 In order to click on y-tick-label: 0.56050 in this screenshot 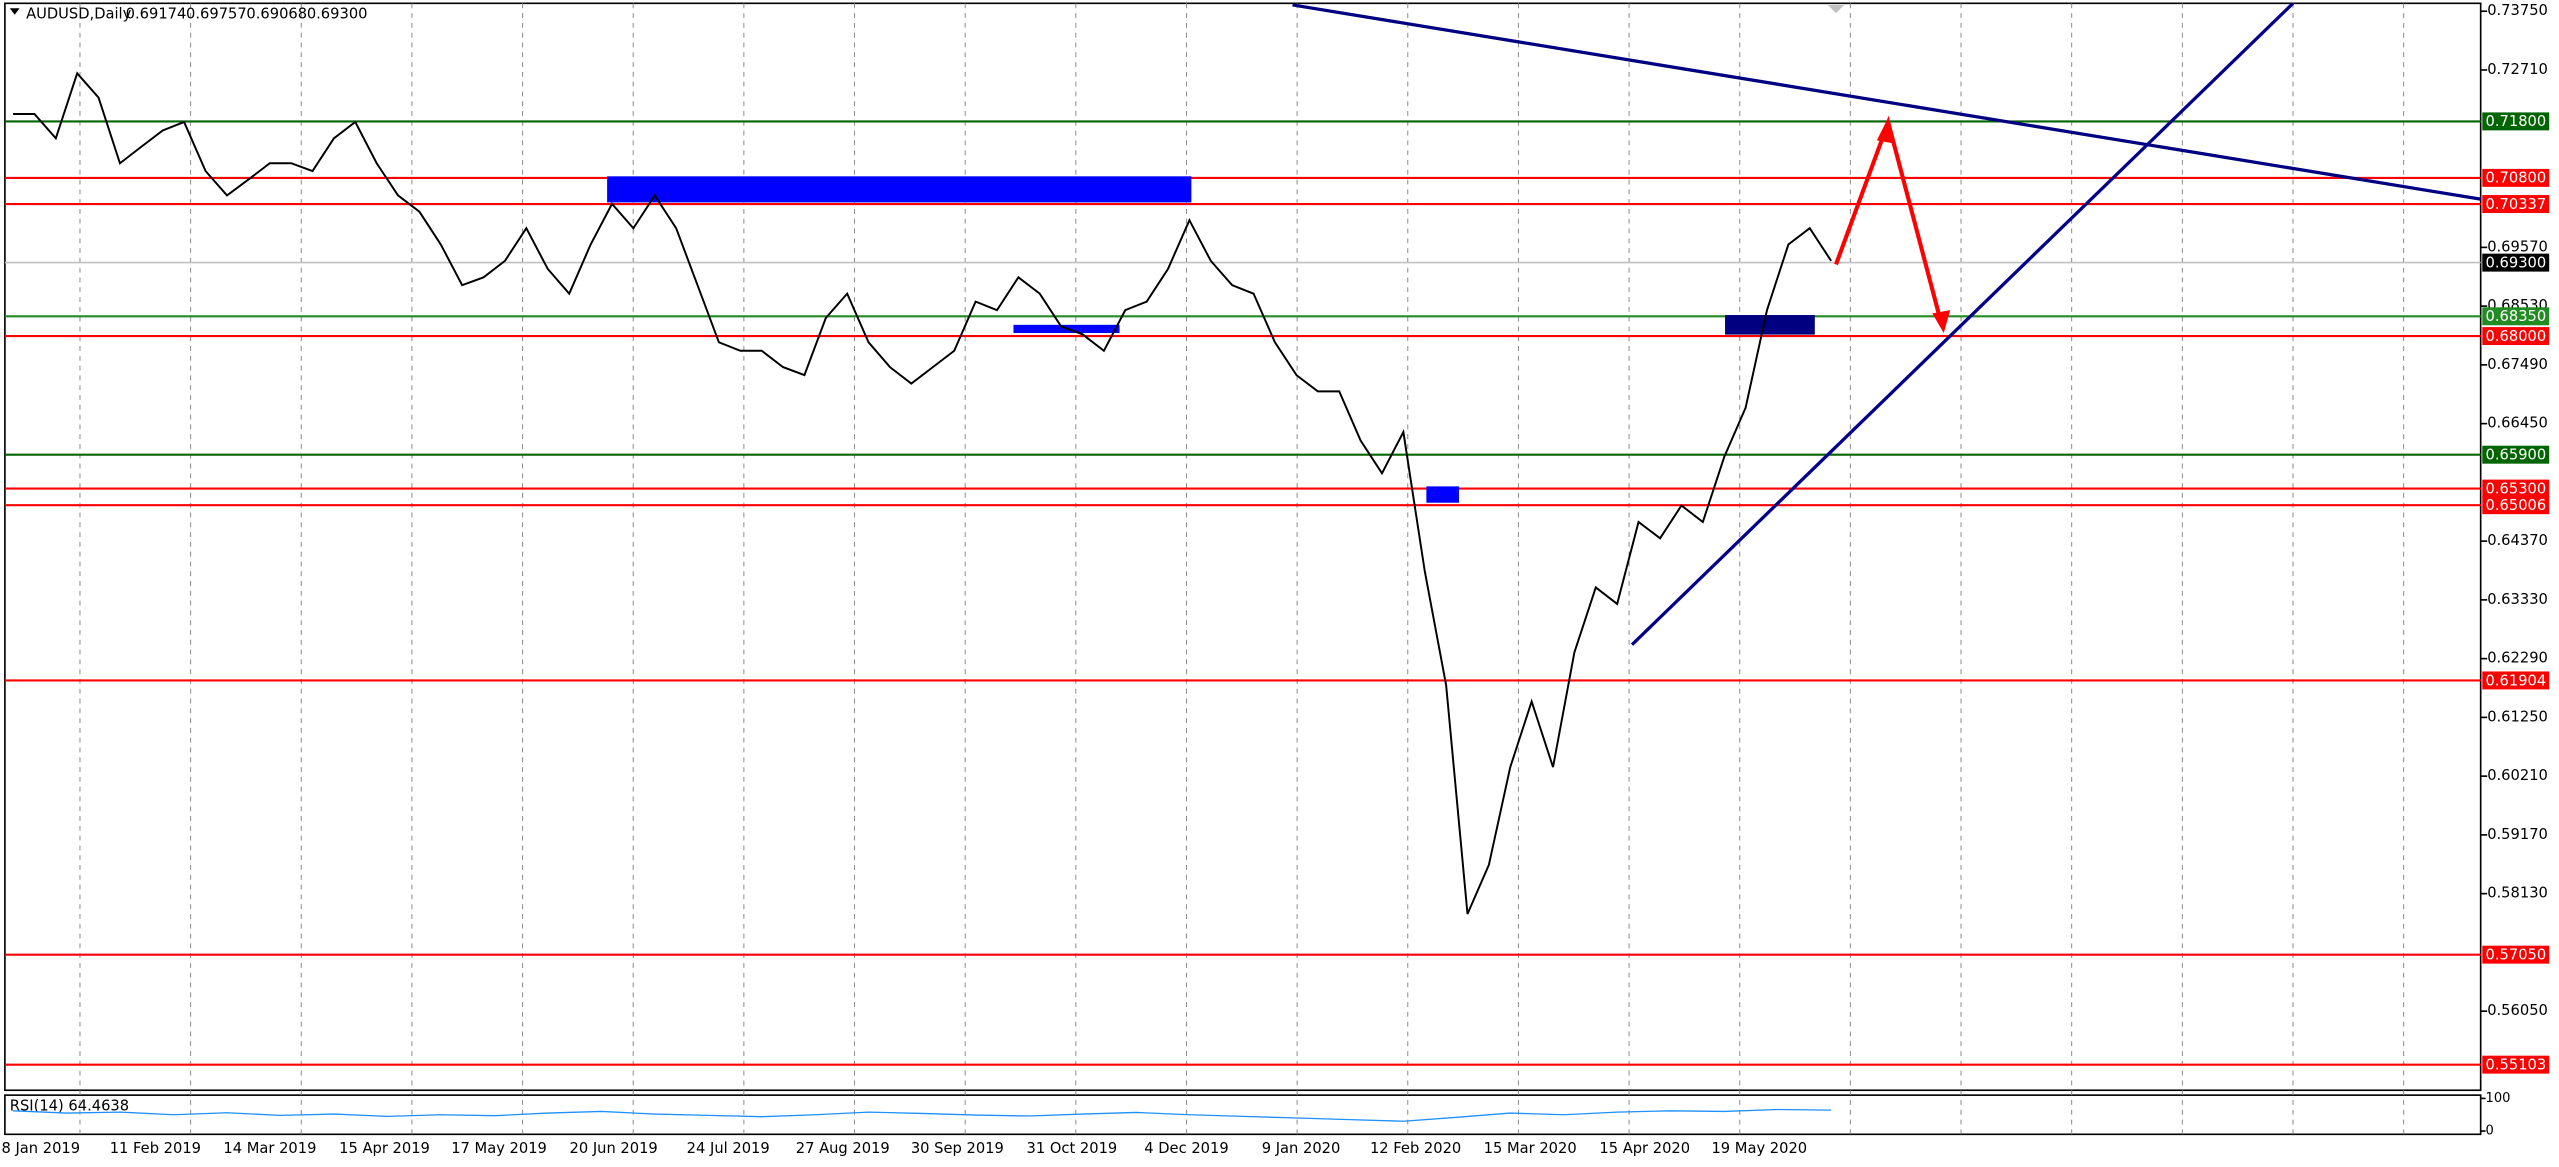, I will do `click(2517, 1010)`.